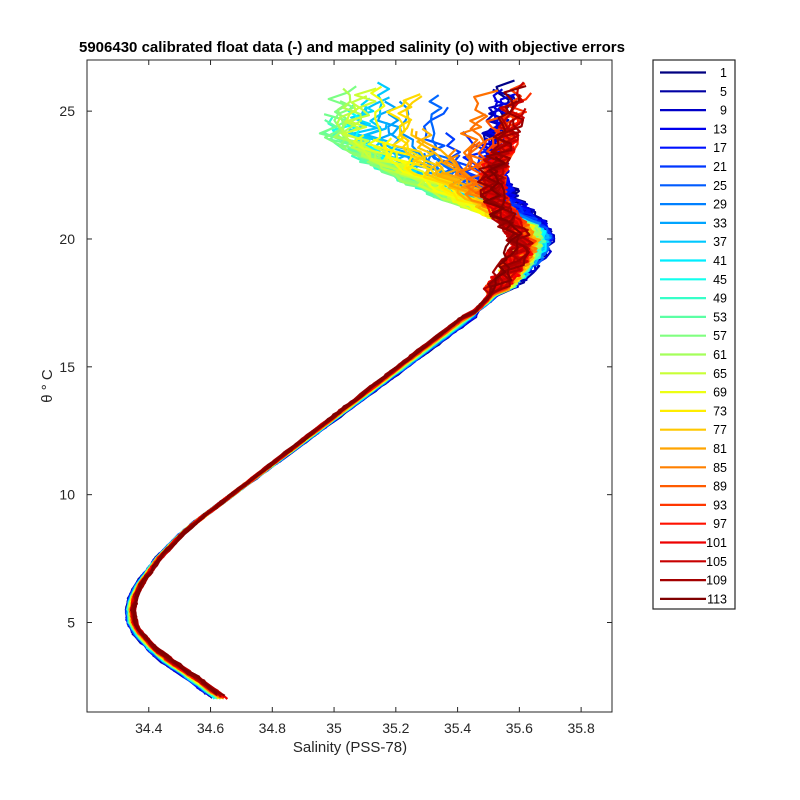 Image resolution: width=800 pixels, height=800 pixels. What do you see at coordinates (720, 223) in the screenshot?
I see `legend-label-33: 33` at bounding box center [720, 223].